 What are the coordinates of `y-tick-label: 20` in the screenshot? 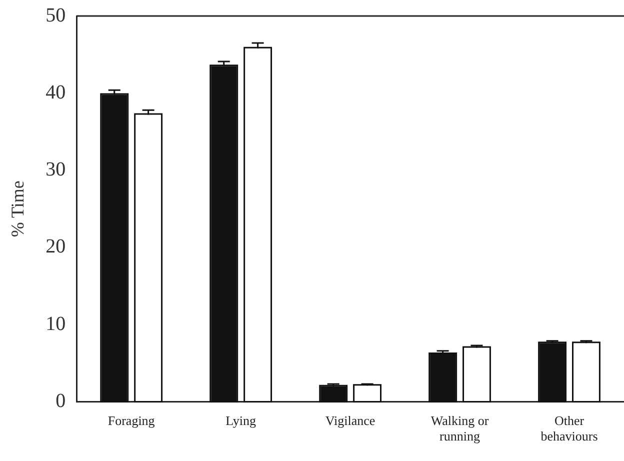 It's located at (56, 247).